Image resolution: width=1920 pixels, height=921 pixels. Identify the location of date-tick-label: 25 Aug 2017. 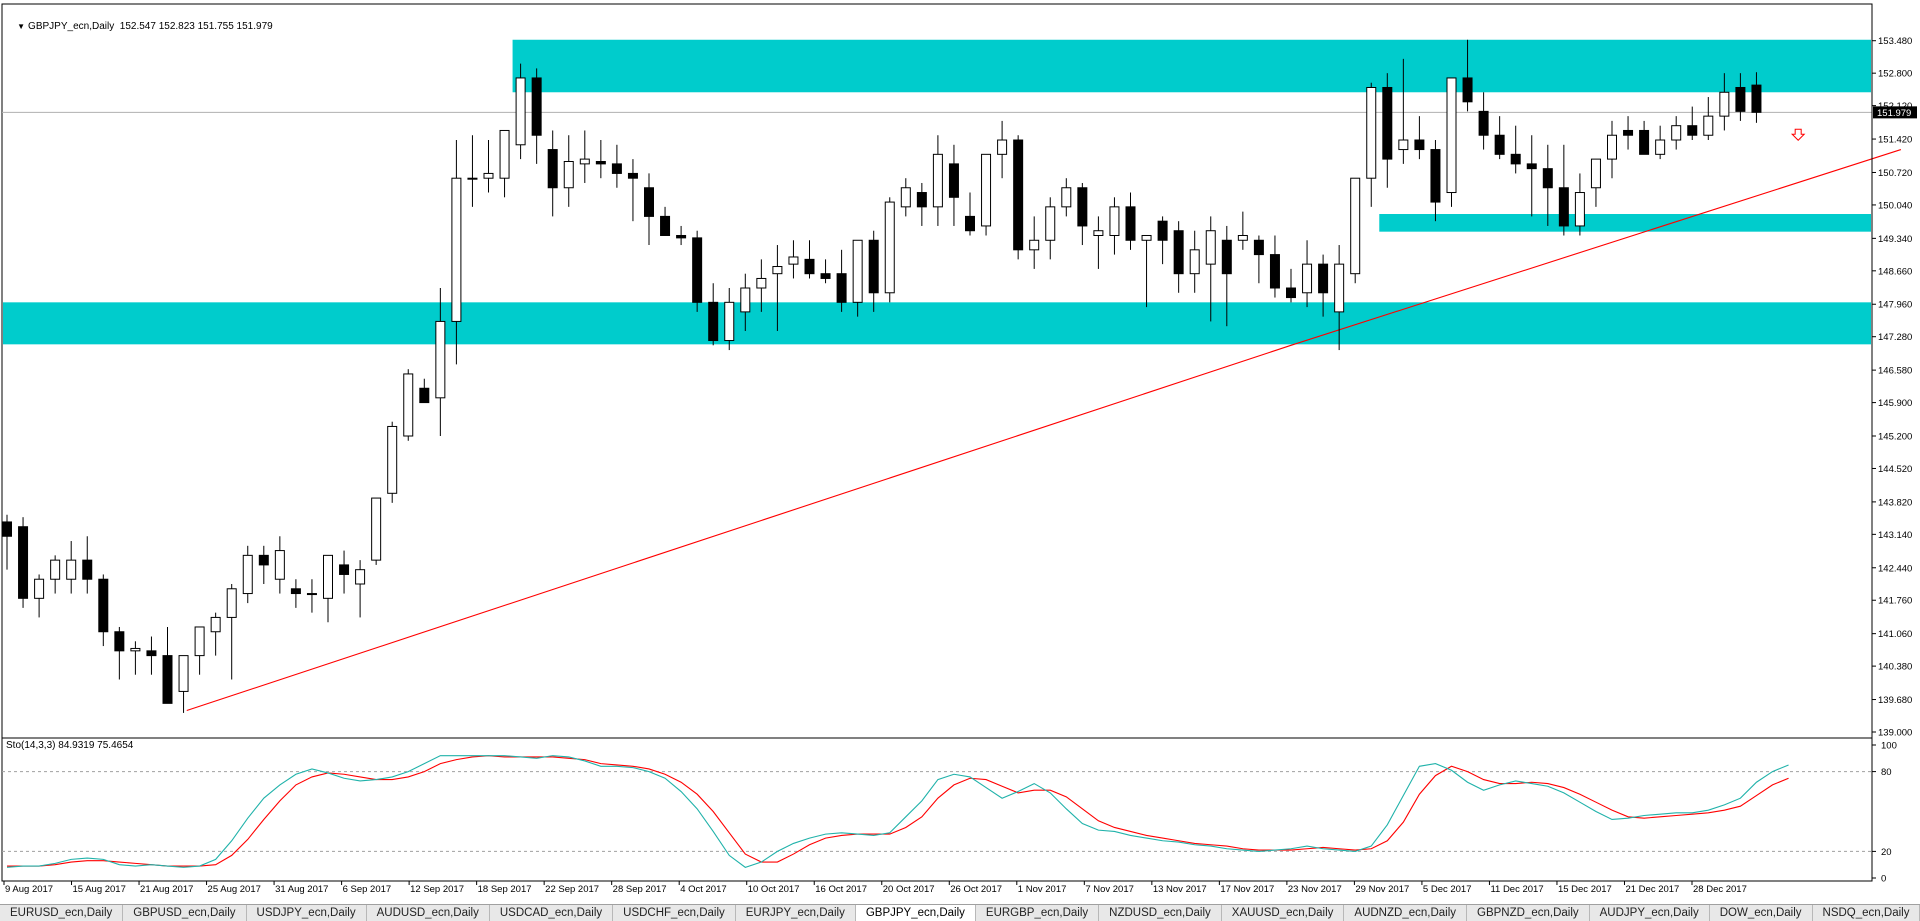
(234, 889).